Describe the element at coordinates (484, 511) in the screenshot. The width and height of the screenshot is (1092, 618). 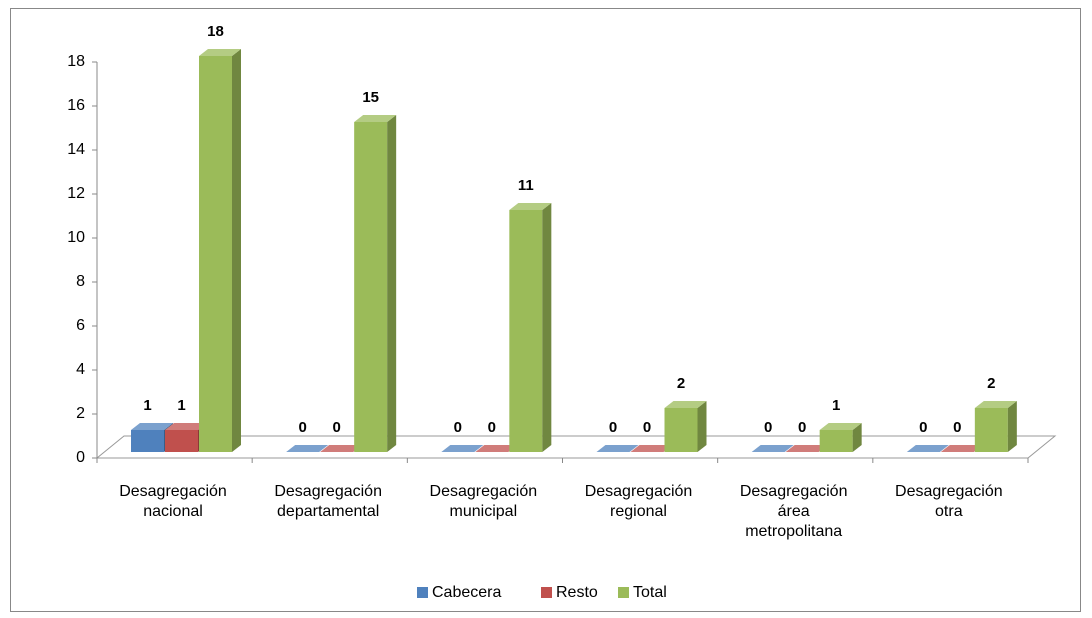
I see `x-tick-label: municipal` at that location.